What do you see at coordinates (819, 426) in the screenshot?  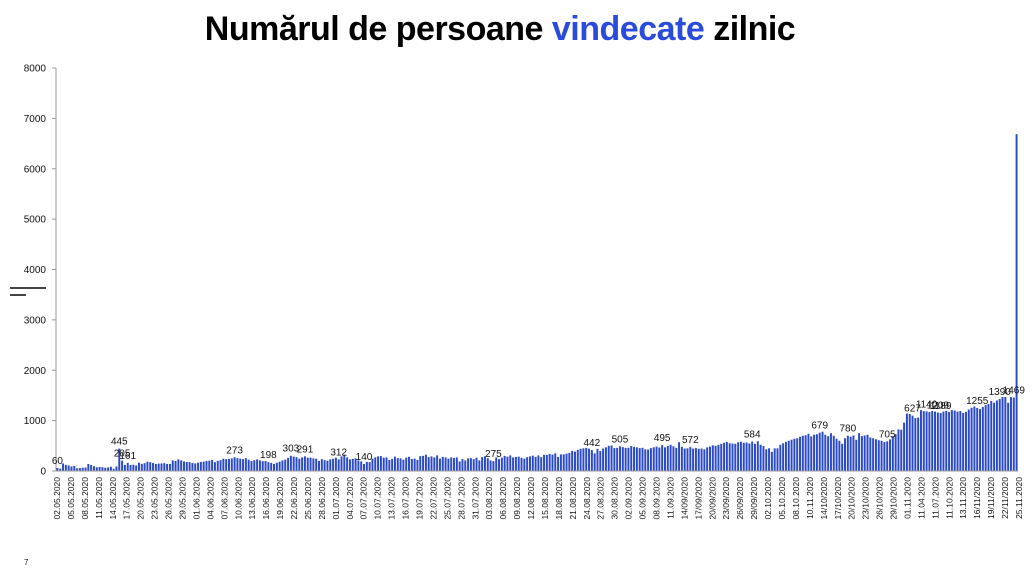 I see `data-label: 679` at bounding box center [819, 426].